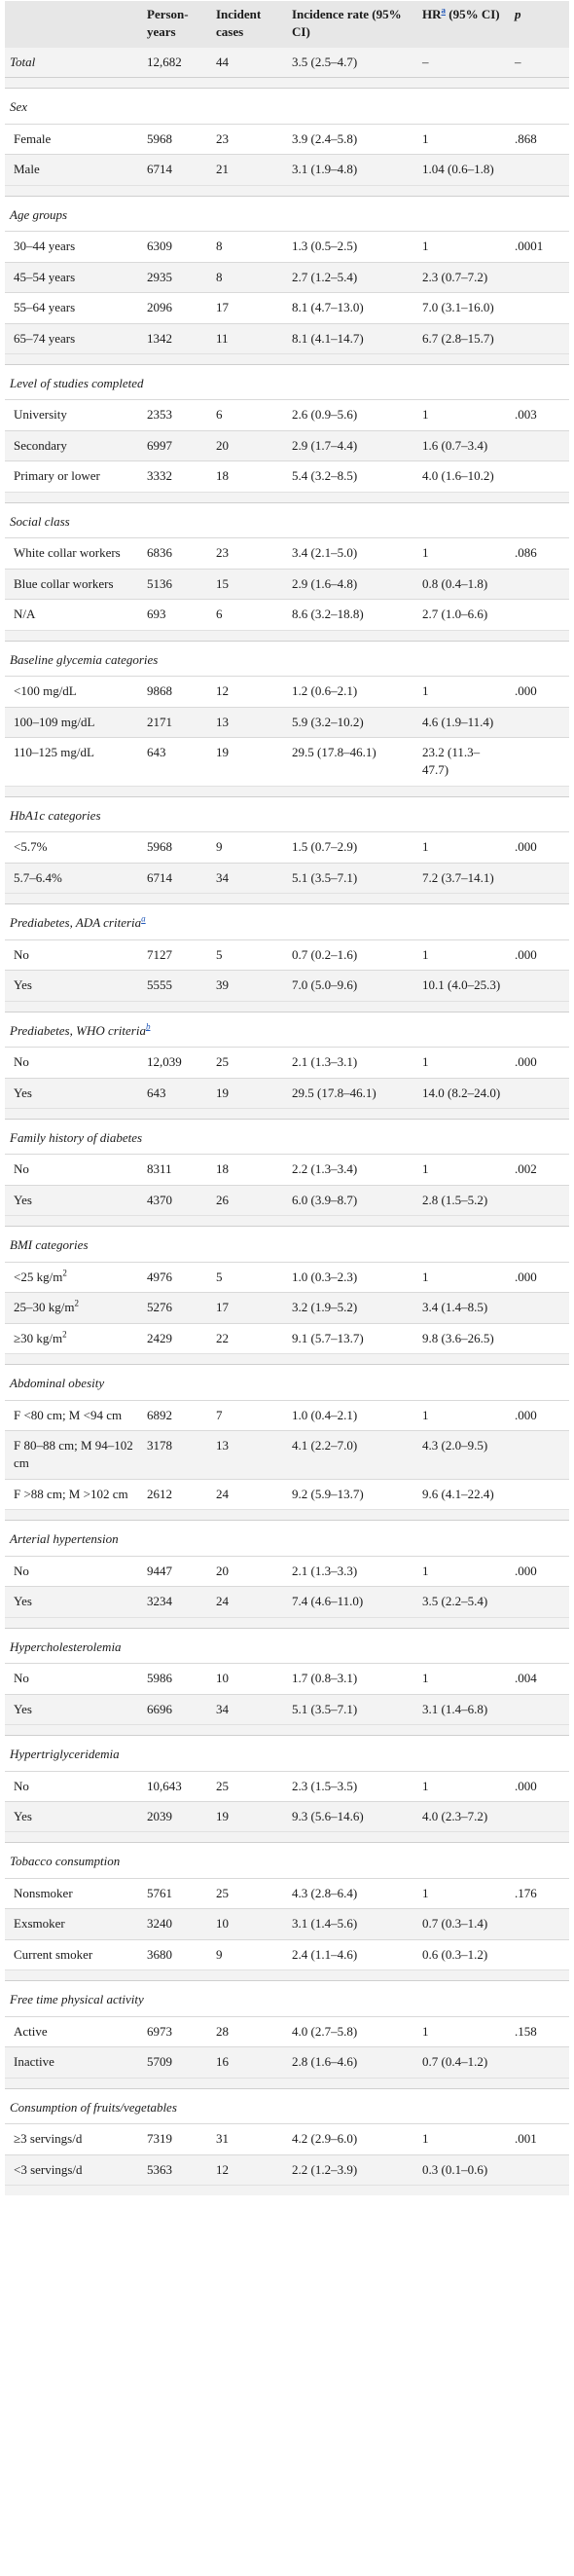 This screenshot has height=2576, width=574. What do you see at coordinates (176, 954) in the screenshot?
I see `cell-person-years: 7127` at bounding box center [176, 954].